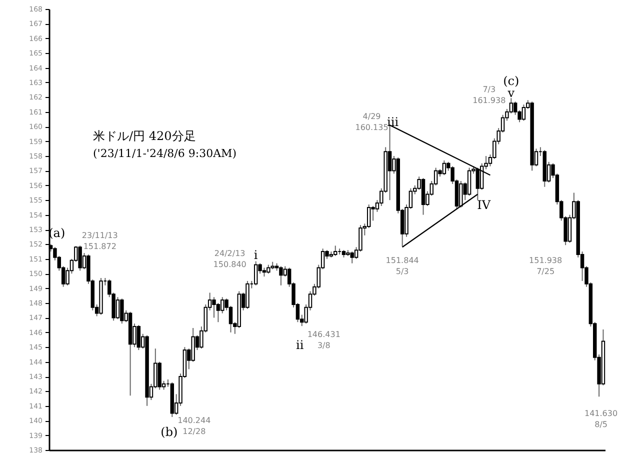 The image size is (618, 463). I want to click on annotation: 23/11/13 151.872, so click(100, 241).